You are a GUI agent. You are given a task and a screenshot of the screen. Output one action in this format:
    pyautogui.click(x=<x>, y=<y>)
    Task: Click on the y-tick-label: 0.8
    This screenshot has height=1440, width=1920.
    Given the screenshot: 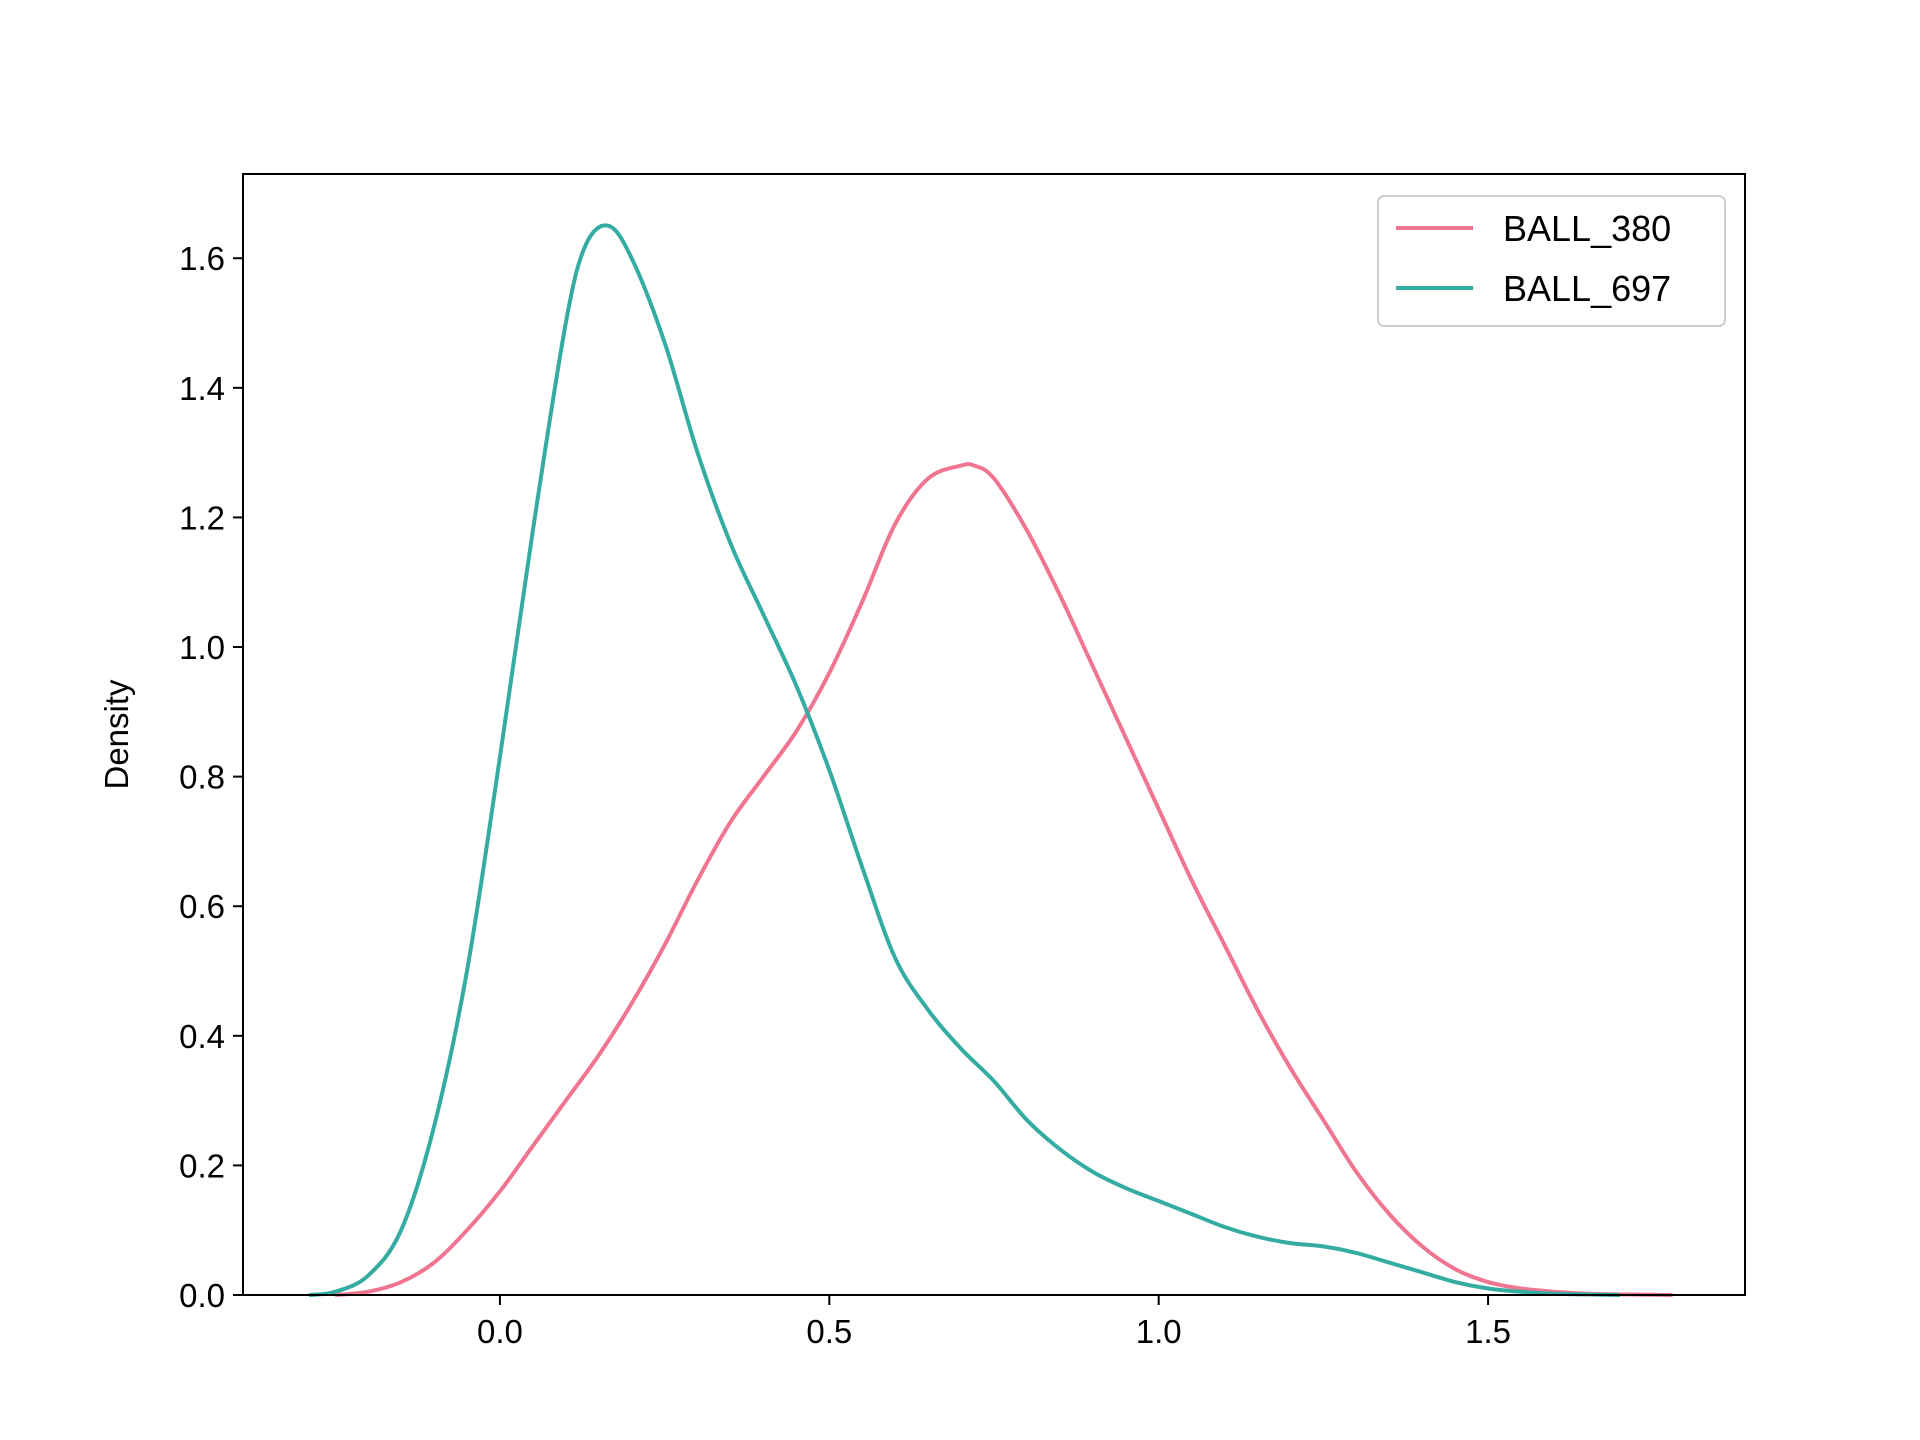 What is the action you would take?
    pyautogui.click(x=202, y=777)
    